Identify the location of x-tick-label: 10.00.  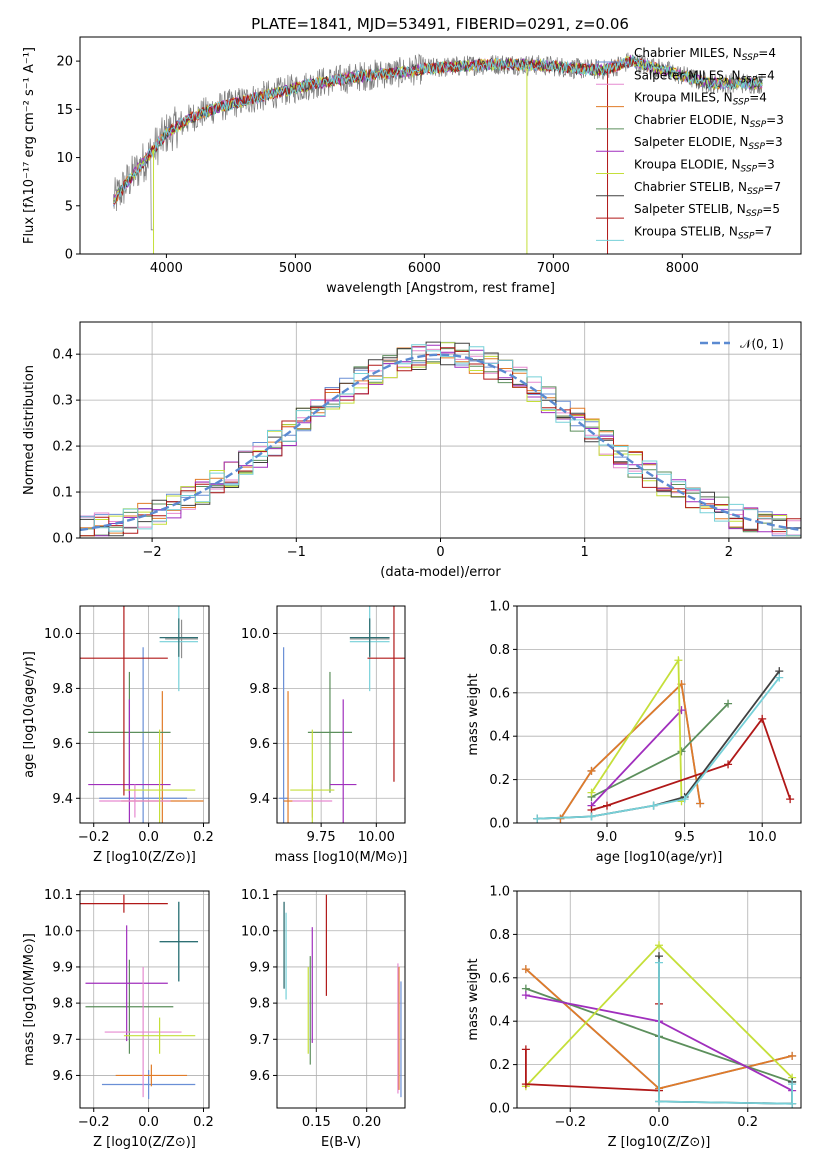
(376, 837).